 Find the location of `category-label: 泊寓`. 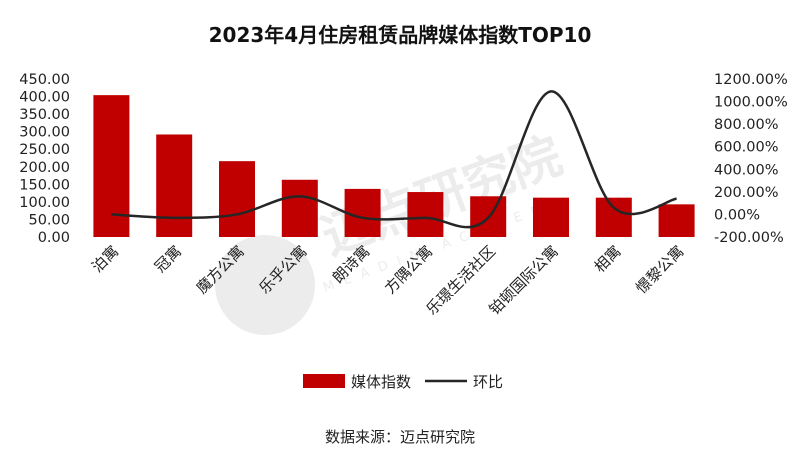

category-label: 泊寓 is located at coordinates (105, 259).